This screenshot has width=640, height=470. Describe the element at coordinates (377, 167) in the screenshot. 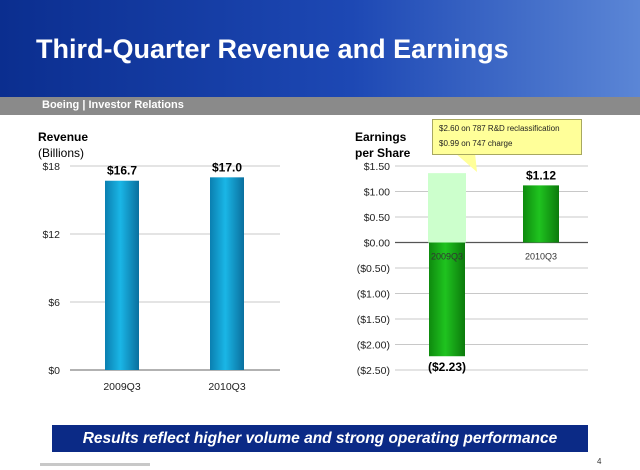

I see `eps-ytick-label: $1.50` at that location.